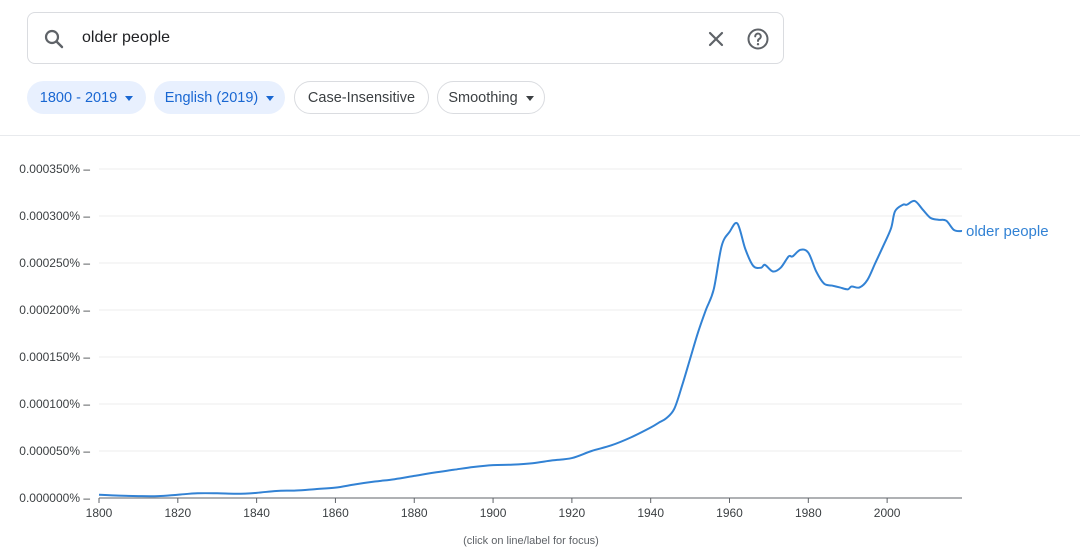  Describe the element at coordinates (531, 541) in the screenshot. I see `focus-hint: (click on line/label for focus)` at that location.